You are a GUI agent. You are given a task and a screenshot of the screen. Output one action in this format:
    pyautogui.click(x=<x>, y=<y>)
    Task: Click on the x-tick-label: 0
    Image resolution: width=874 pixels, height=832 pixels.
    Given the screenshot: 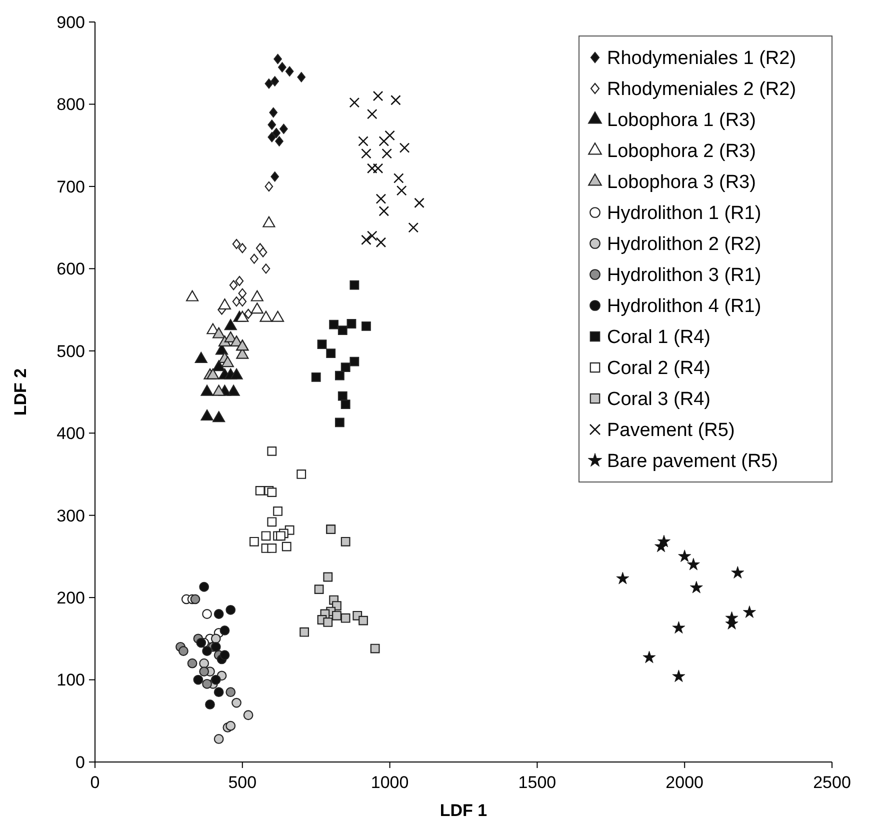 What is the action you would take?
    pyautogui.click(x=95, y=782)
    